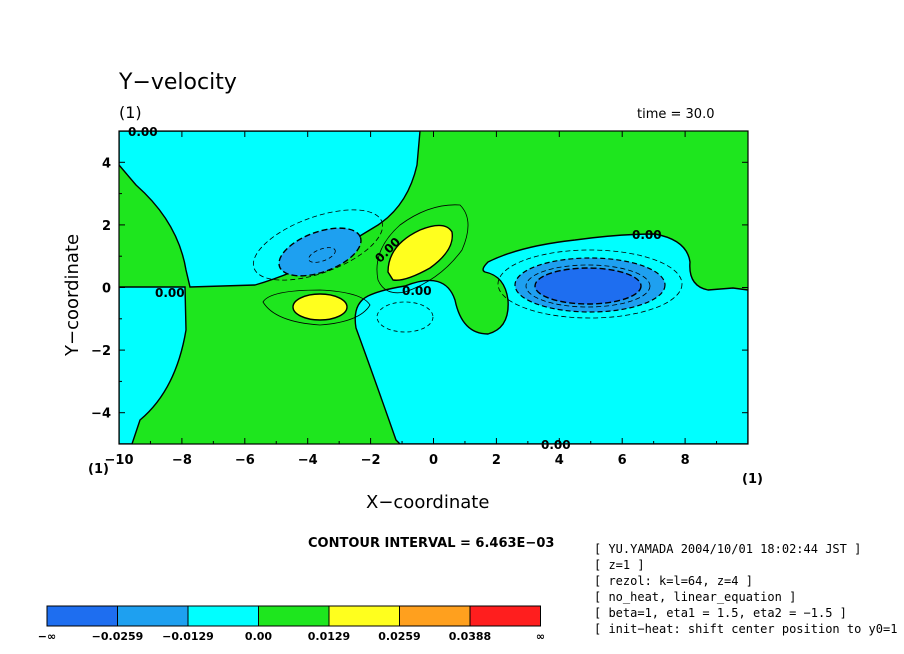 This screenshot has height=654, width=904. I want to click on y-tick-label: −2, so click(101, 351).